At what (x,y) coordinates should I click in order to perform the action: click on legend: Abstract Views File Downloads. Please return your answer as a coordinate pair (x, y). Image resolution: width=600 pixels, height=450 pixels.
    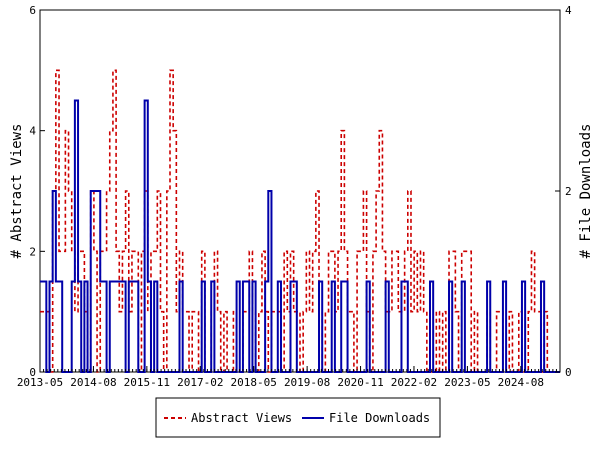
    Looking at the image, I should click on (298, 417).